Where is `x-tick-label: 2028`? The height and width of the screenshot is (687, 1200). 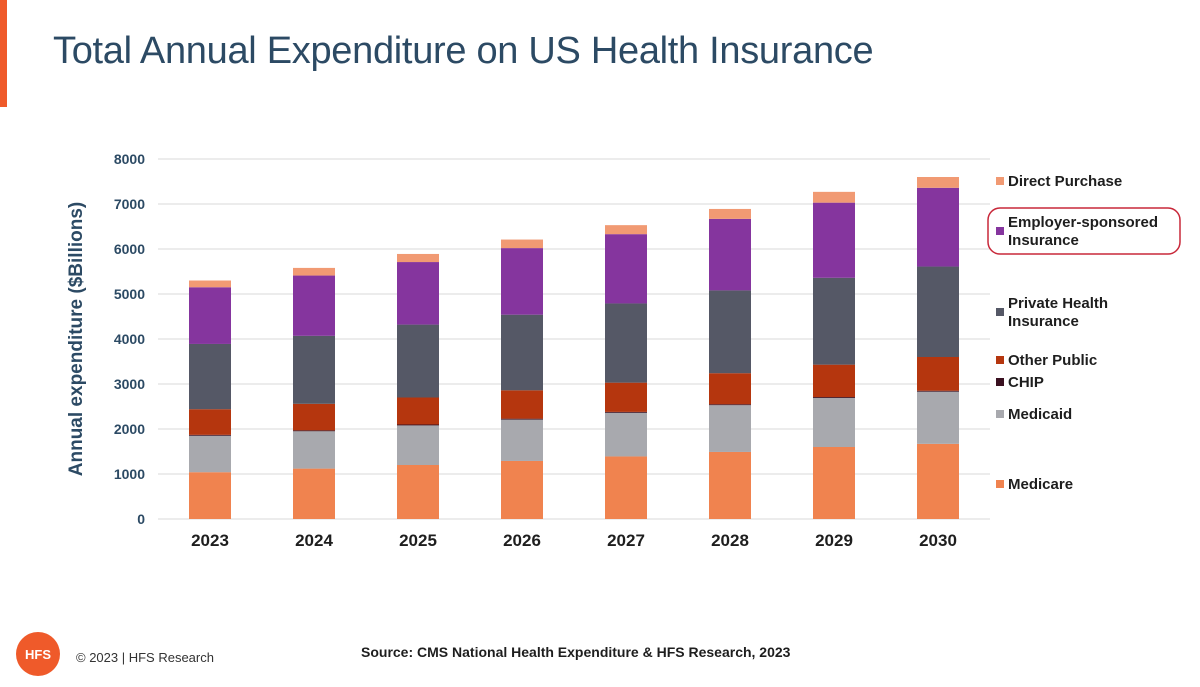 x-tick-label: 2028 is located at coordinates (730, 540).